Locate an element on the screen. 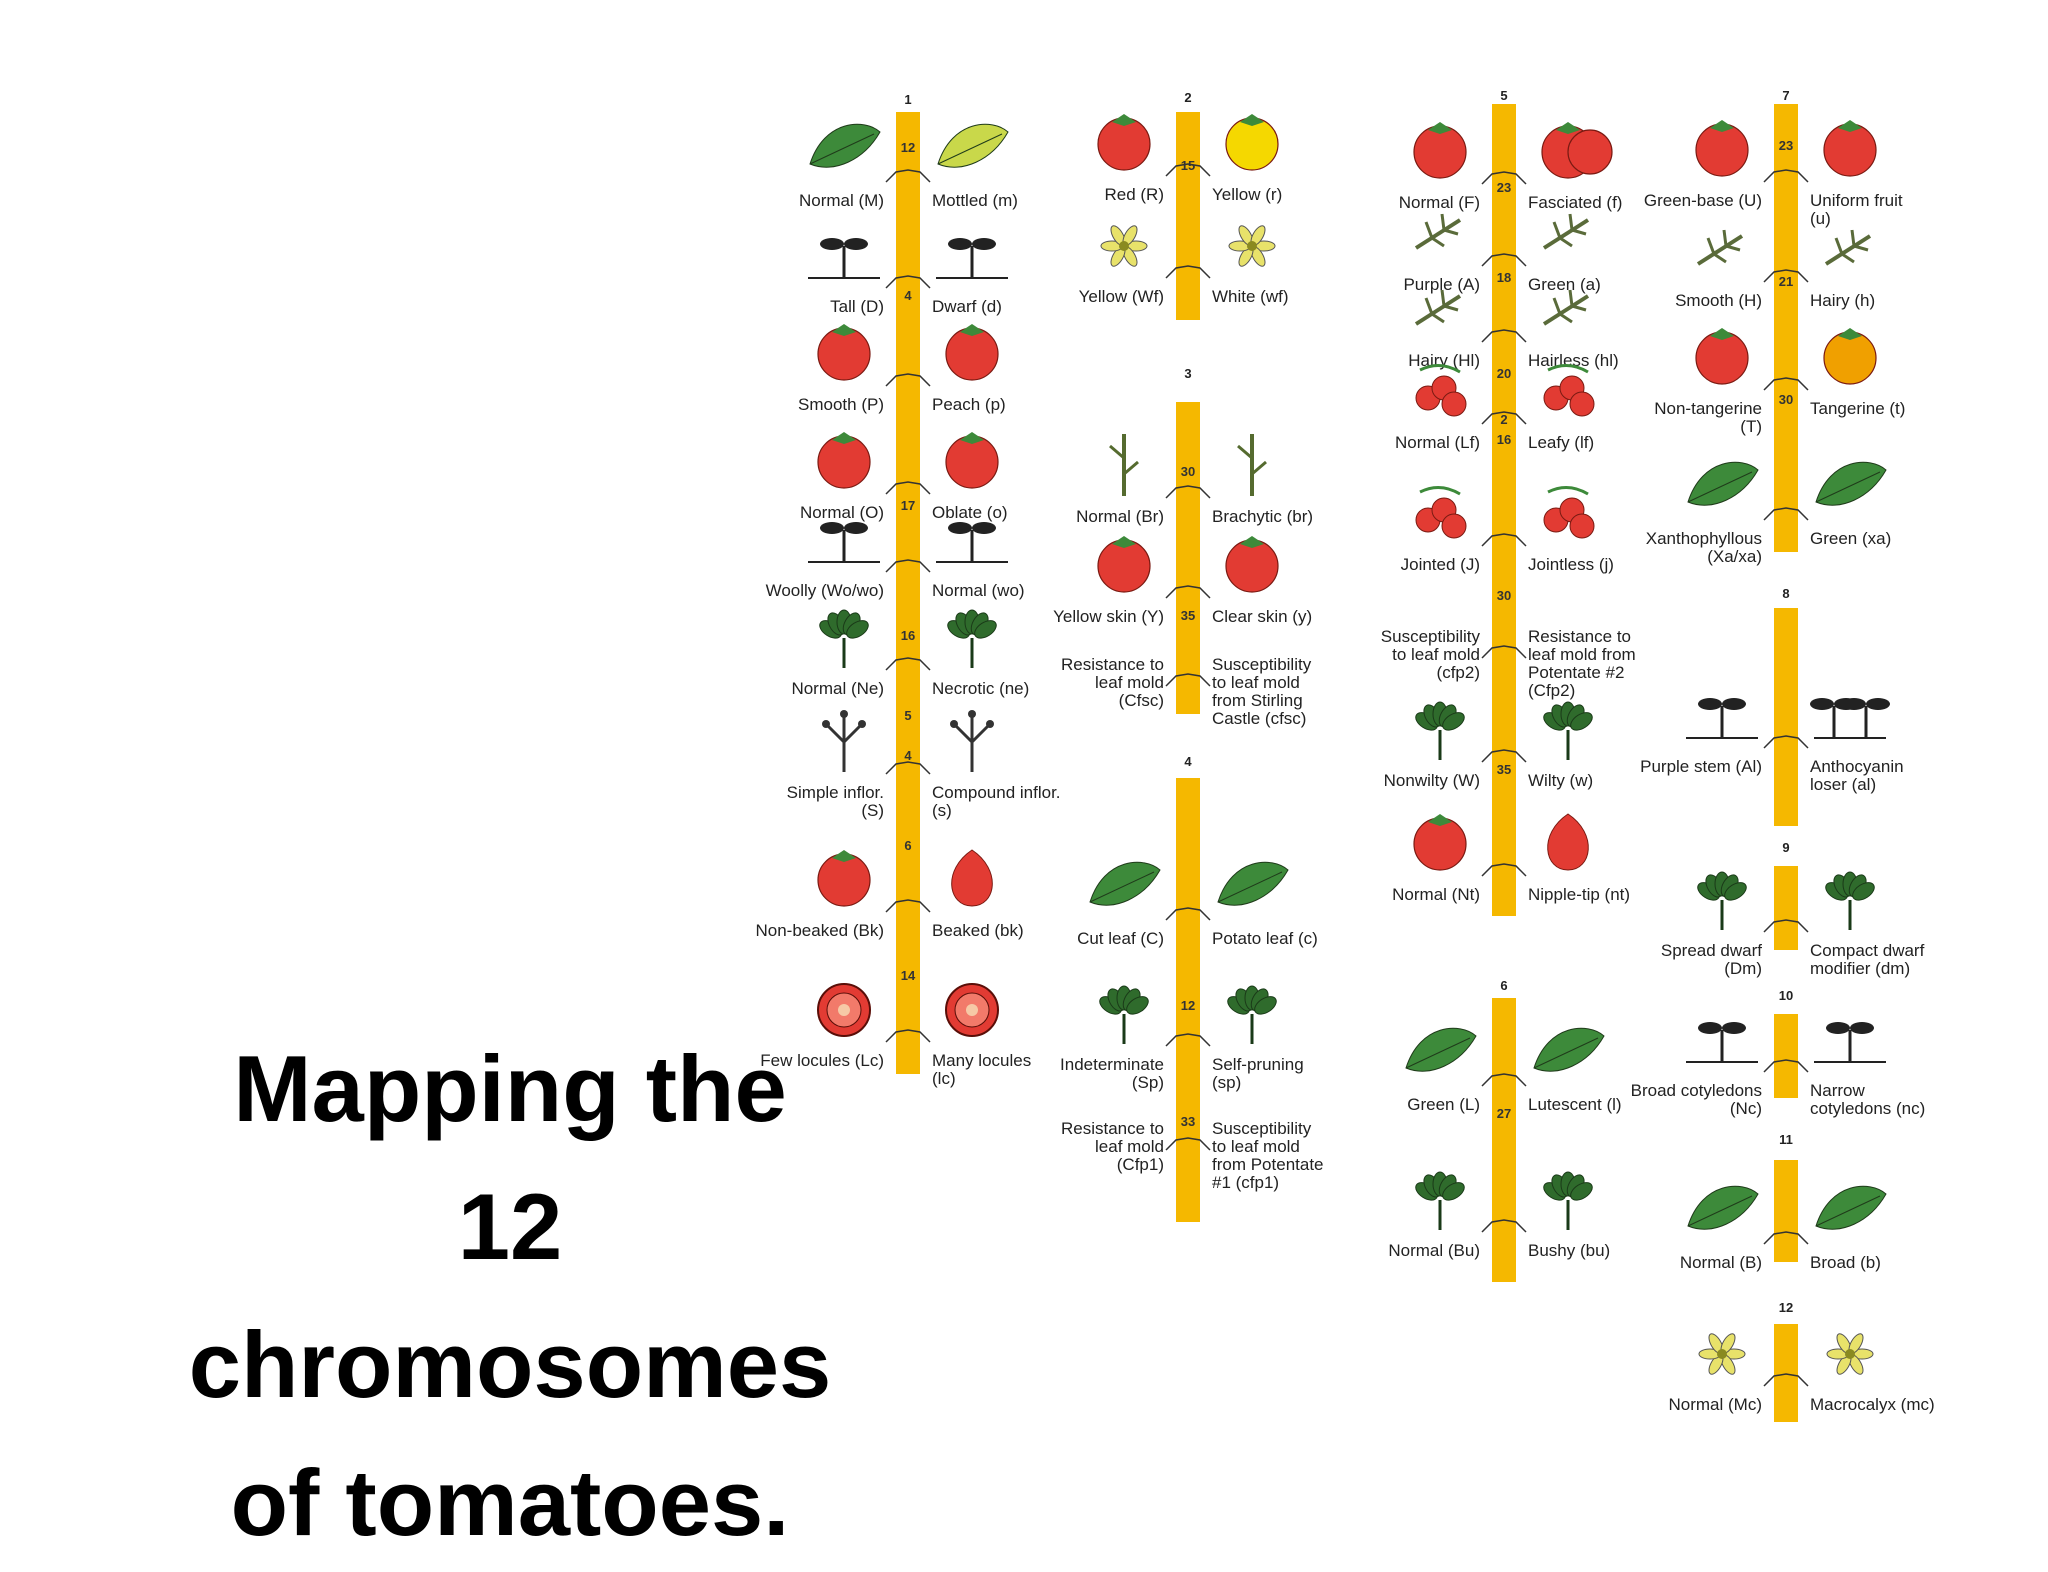 The width and height of the screenshot is (2048, 1572). map-distance: 30 is located at coordinates (1504, 595).